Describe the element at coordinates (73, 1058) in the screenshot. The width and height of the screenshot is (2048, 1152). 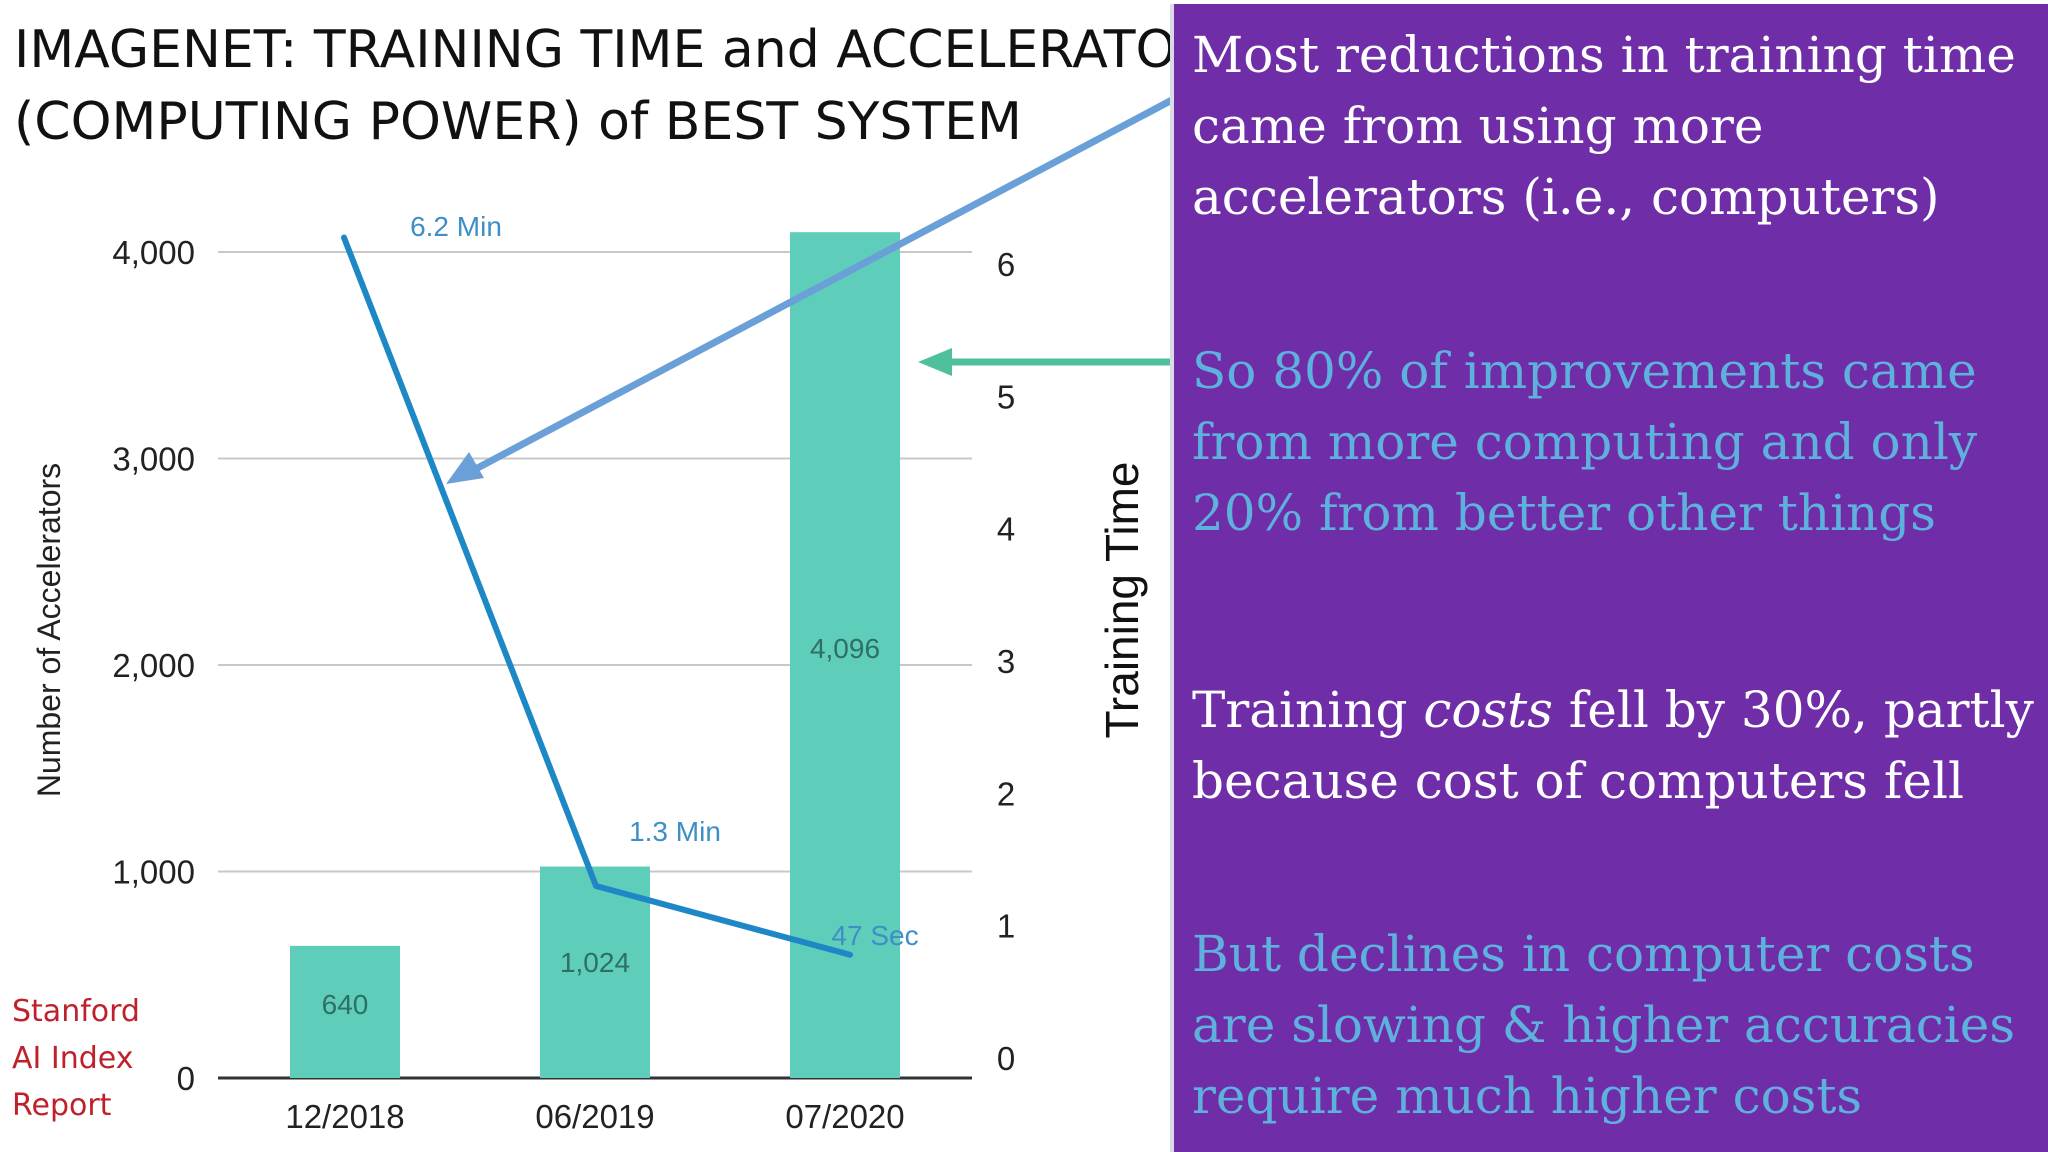
I see `source-line2: AI Index` at that location.